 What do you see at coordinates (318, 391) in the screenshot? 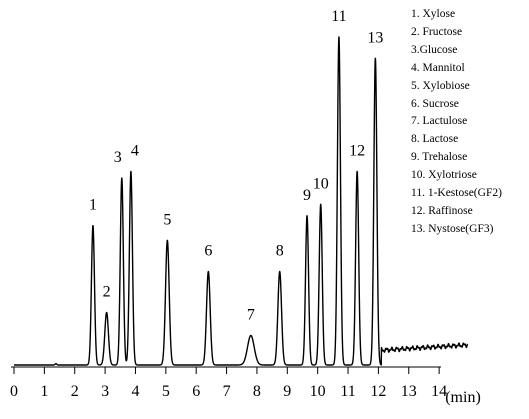
I see `x-tick-label: 10` at bounding box center [318, 391].